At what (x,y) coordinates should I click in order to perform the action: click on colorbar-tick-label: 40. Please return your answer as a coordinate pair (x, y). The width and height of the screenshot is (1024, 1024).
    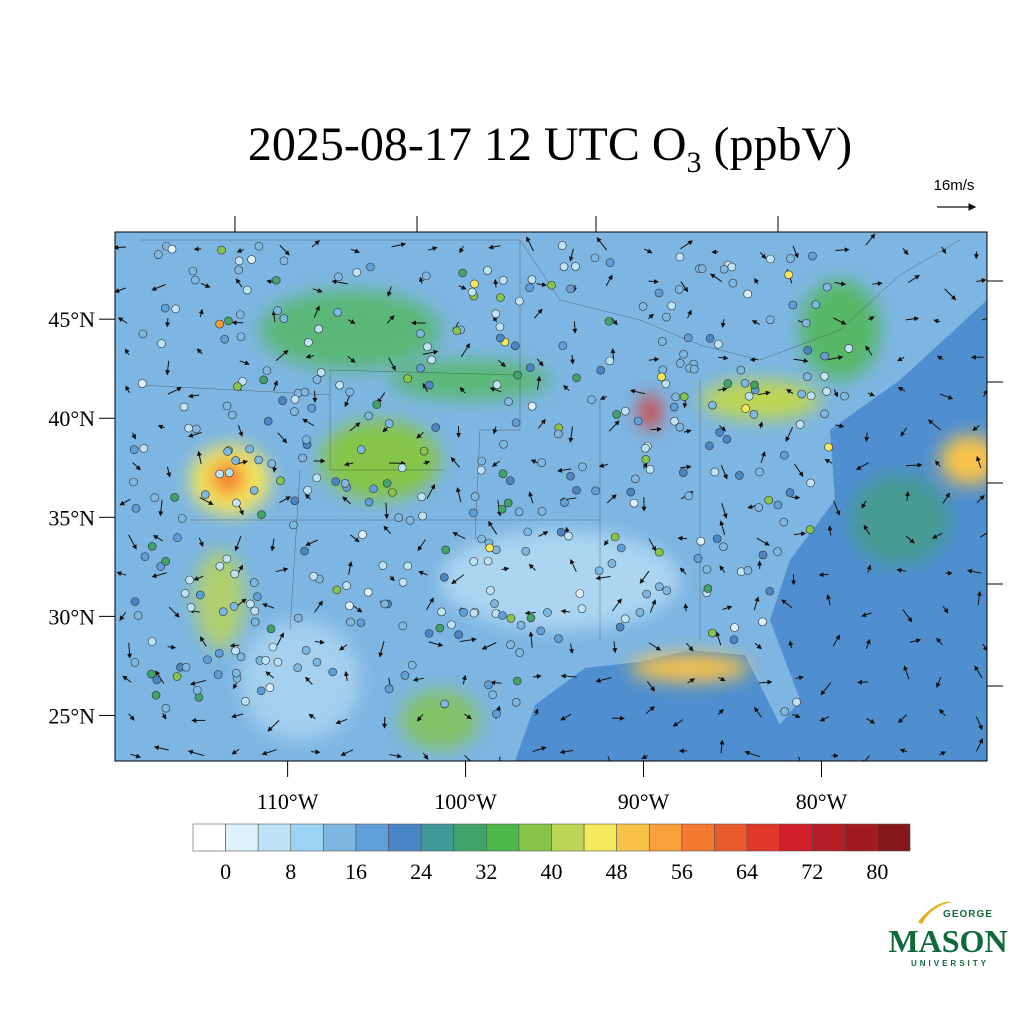
    Looking at the image, I should click on (552, 871).